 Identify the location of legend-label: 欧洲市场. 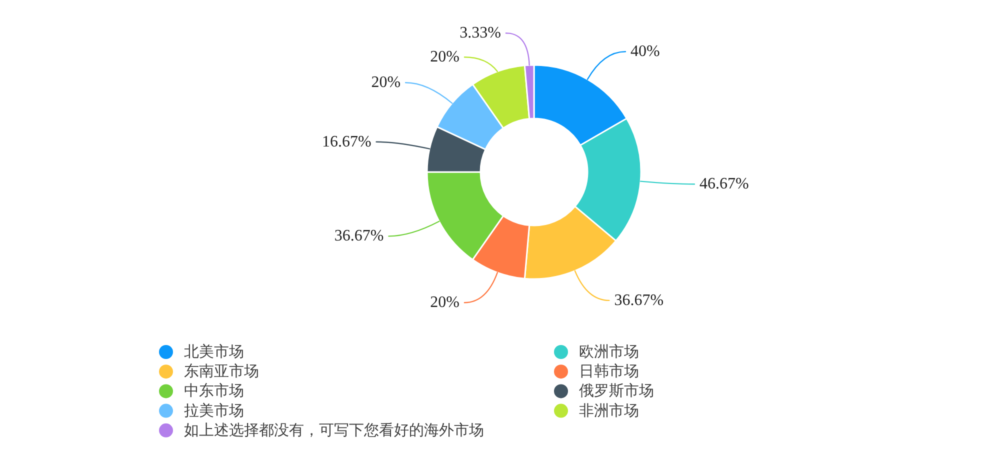
(609, 352).